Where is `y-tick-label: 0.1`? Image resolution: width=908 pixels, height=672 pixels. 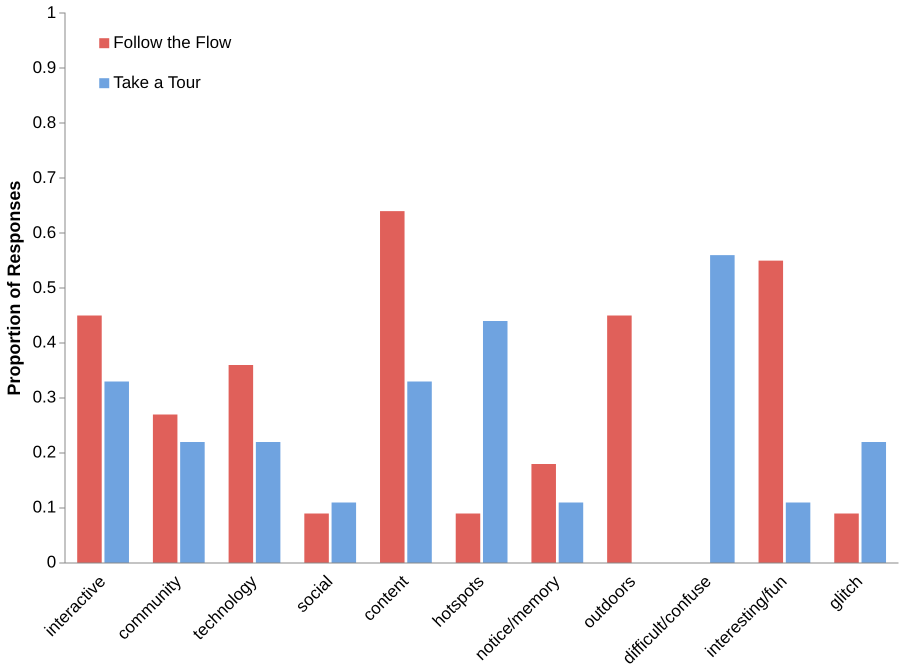
y-tick-label: 0.1 is located at coordinates (44, 507).